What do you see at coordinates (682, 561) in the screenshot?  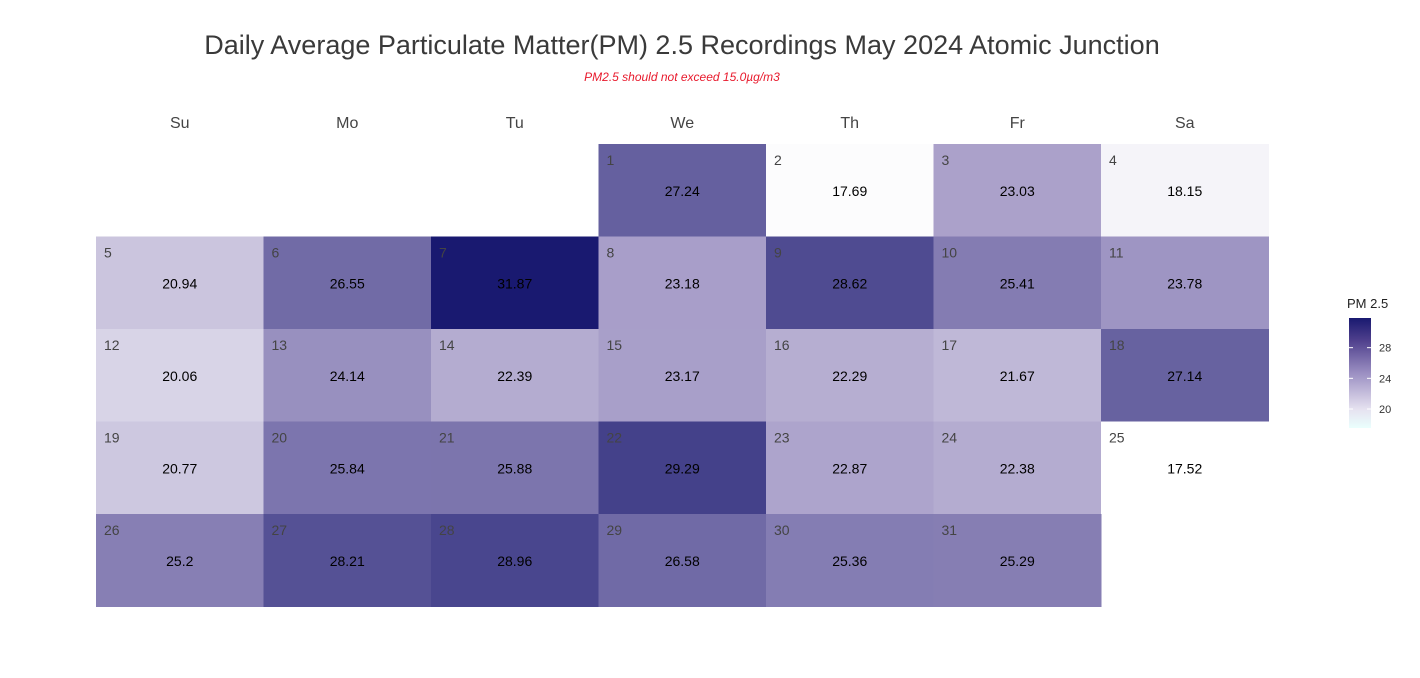 I see `value-label: 26.58` at bounding box center [682, 561].